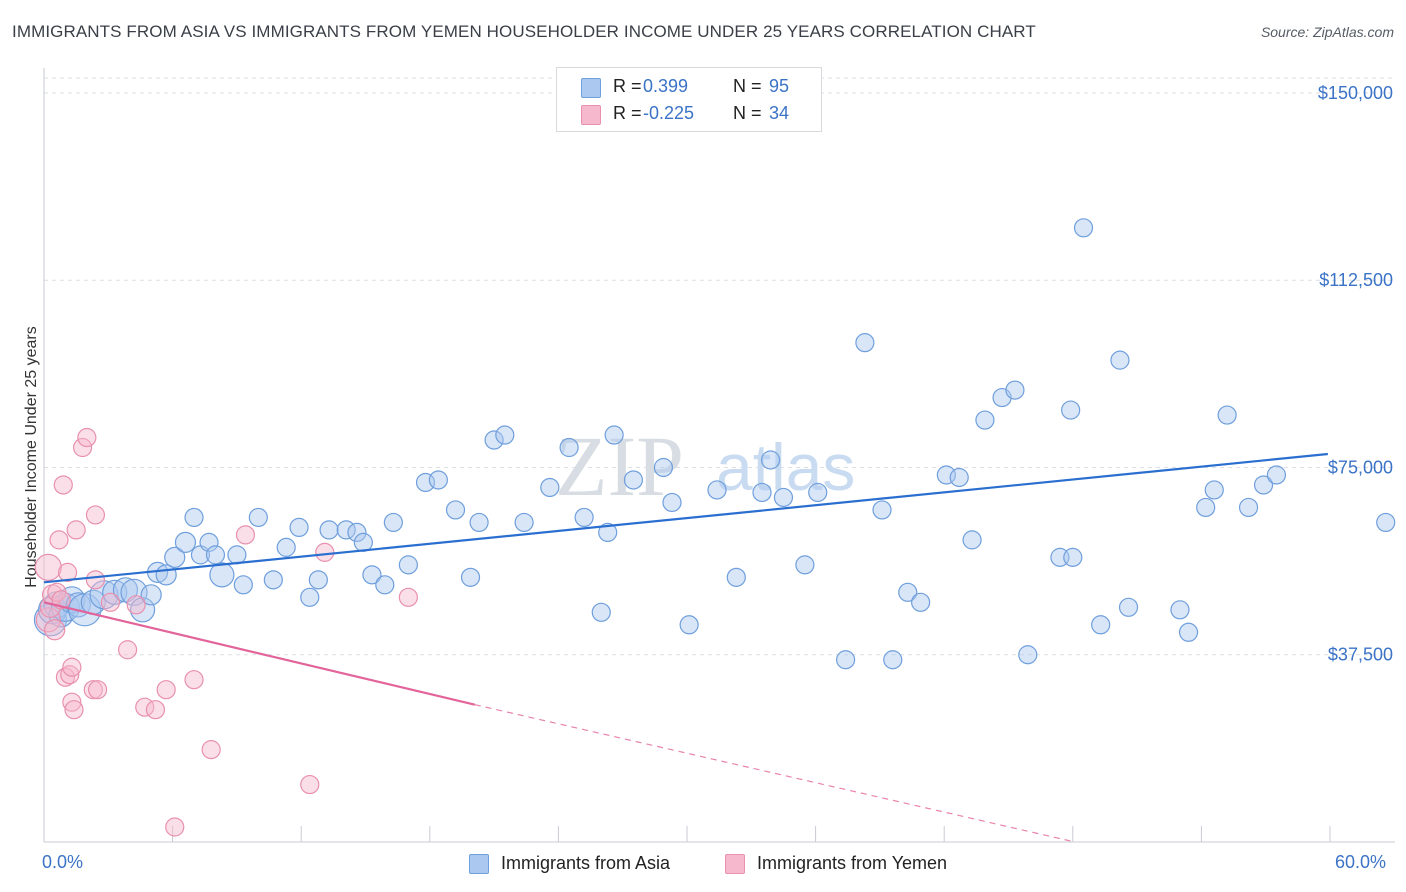 This screenshot has width=1406, height=892. I want to click on legend-r-value-yemen: -0.225, so click(669, 113).